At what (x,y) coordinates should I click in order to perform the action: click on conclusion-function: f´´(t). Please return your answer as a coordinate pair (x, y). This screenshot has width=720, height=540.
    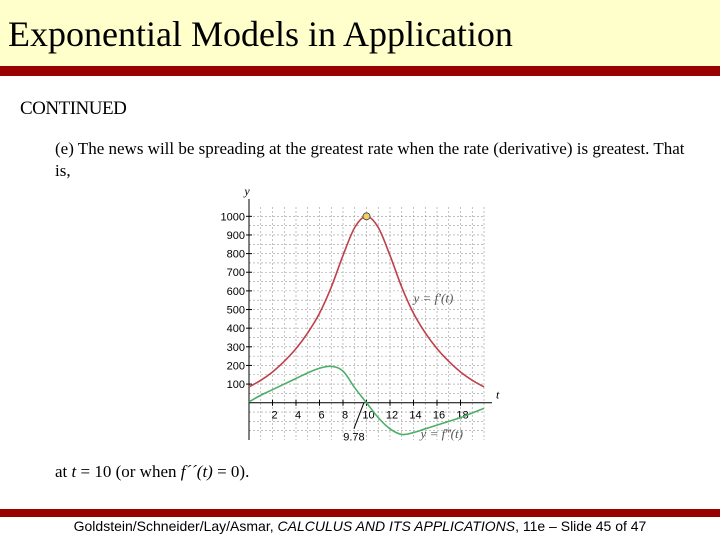
    Looking at the image, I should click on (196, 471).